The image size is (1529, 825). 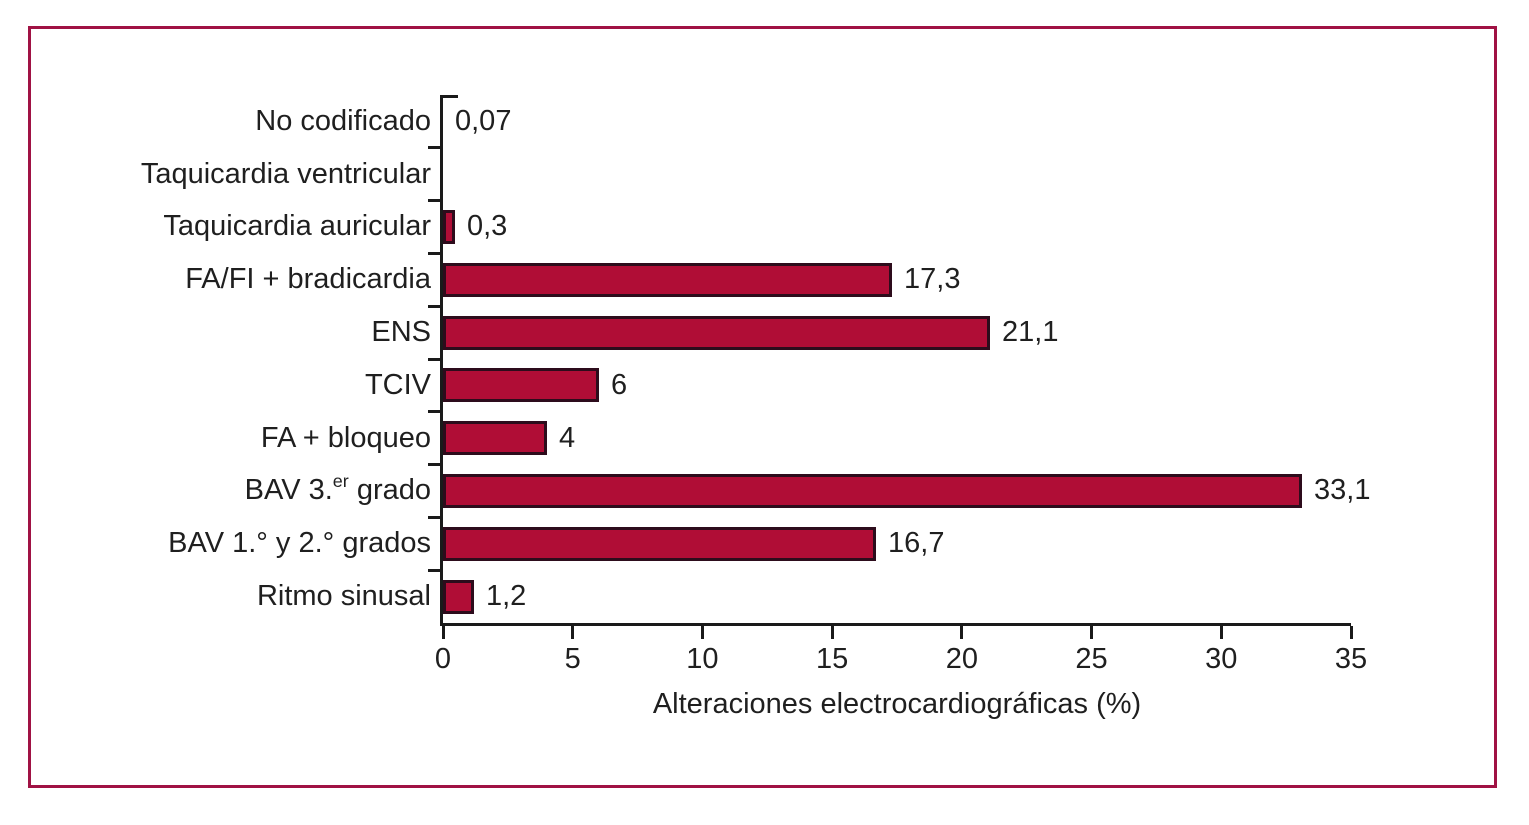 I want to click on y-axis-line, so click(x=441, y=359).